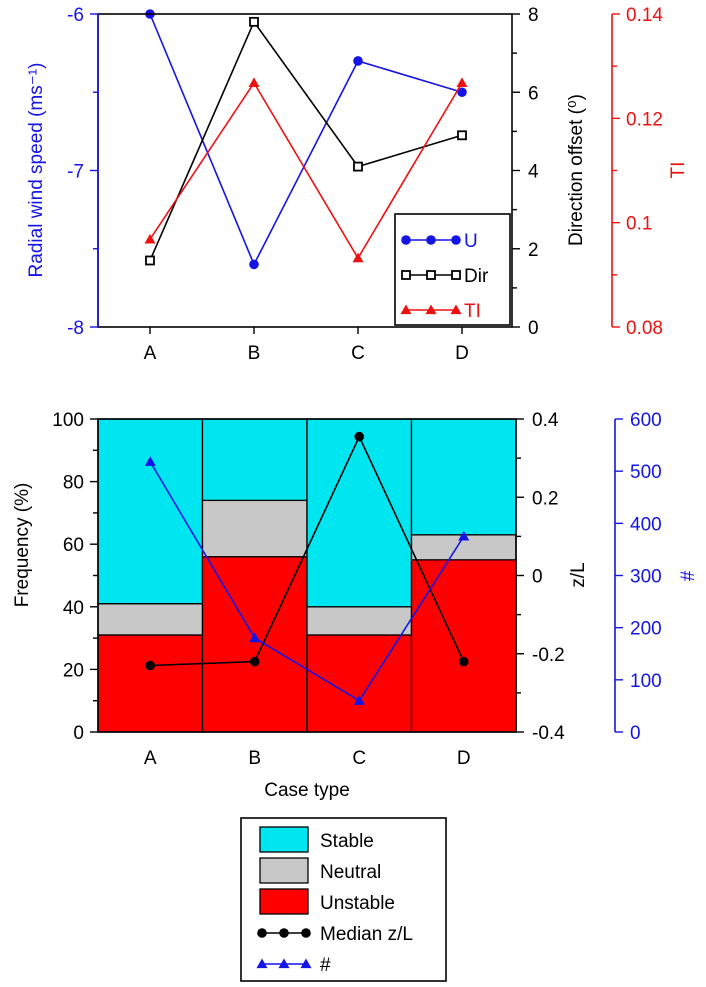 The width and height of the screenshot is (706, 987). What do you see at coordinates (78, 733) in the screenshot?
I see `bottom-left-tick-label: 0` at bounding box center [78, 733].